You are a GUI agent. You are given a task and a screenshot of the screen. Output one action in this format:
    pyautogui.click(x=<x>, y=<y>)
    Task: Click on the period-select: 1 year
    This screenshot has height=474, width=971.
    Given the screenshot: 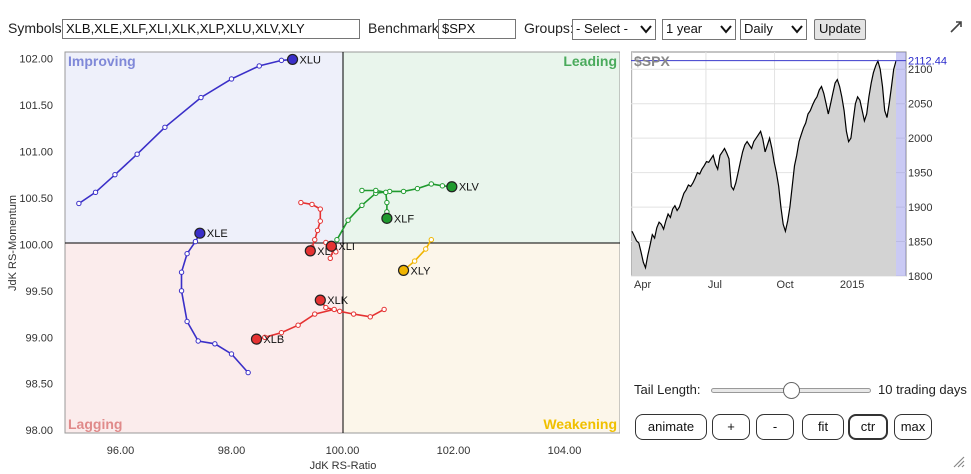 What is the action you would take?
    pyautogui.click(x=699, y=29)
    